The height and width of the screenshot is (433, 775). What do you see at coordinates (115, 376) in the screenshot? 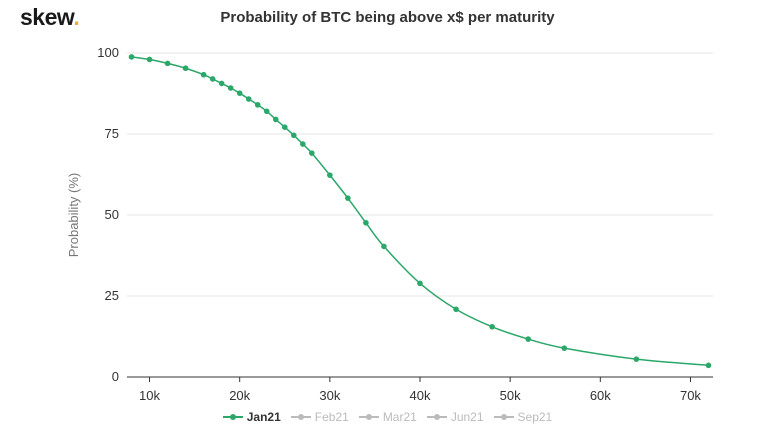
I see `y-tick-label: 0` at bounding box center [115, 376].